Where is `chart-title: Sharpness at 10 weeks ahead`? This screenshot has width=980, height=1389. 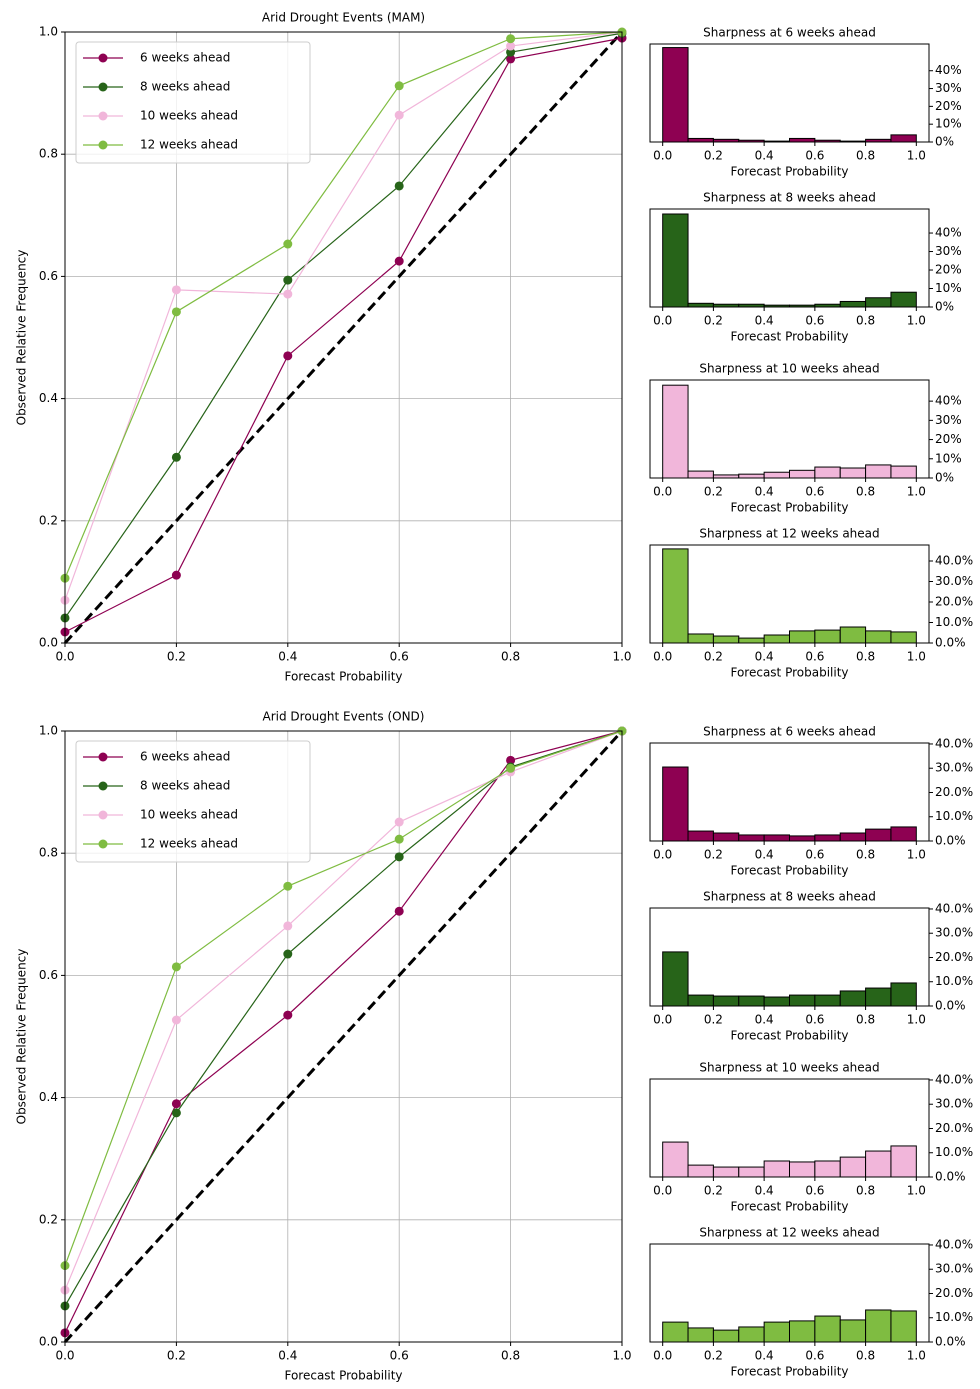 chart-title: Sharpness at 10 weeks ahead is located at coordinates (789, 369).